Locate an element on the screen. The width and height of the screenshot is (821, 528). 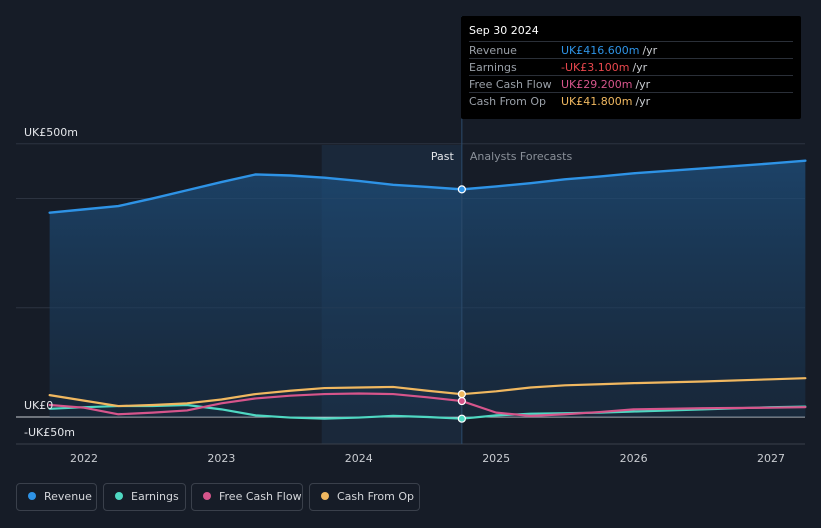
marker-cash-from-op is located at coordinates (461, 394).